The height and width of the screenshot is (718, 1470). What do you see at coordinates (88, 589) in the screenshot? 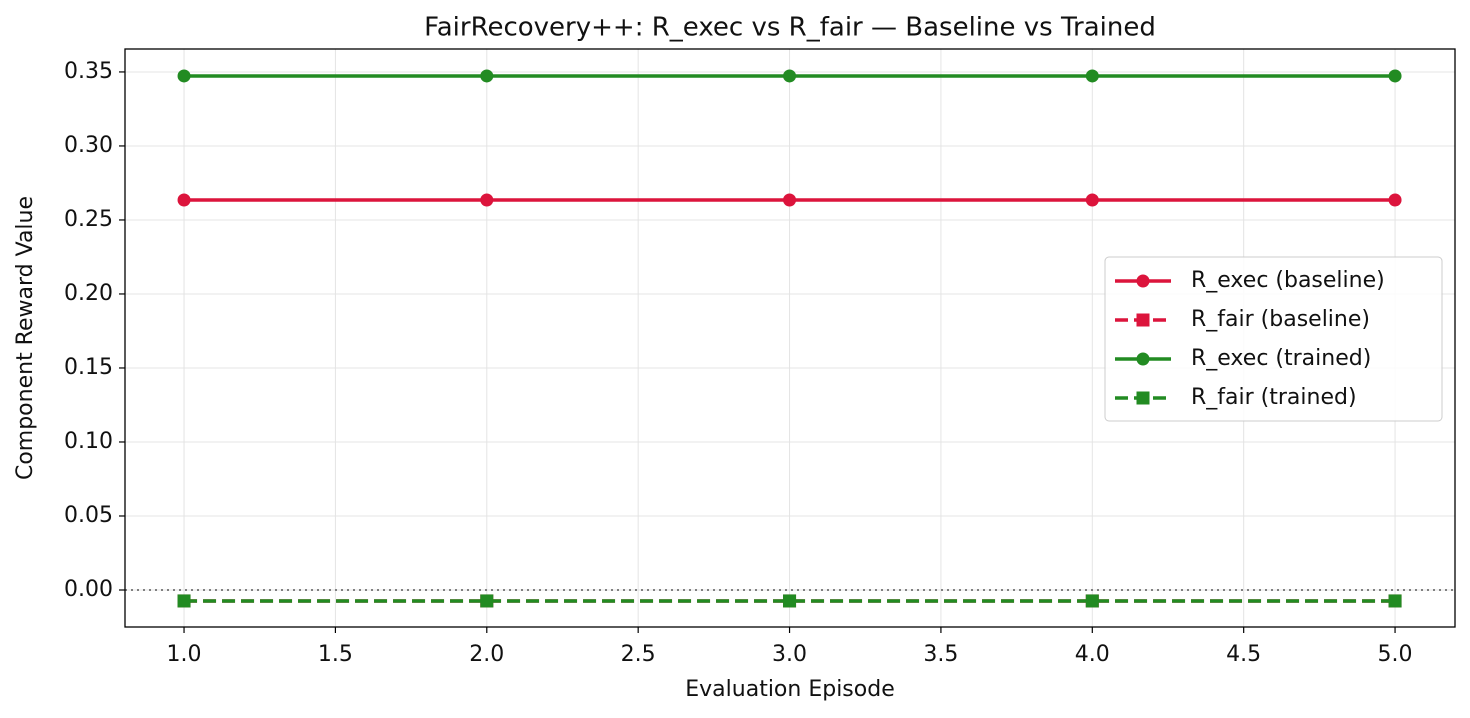
I see `y-tick-label: 0.00` at bounding box center [88, 589].